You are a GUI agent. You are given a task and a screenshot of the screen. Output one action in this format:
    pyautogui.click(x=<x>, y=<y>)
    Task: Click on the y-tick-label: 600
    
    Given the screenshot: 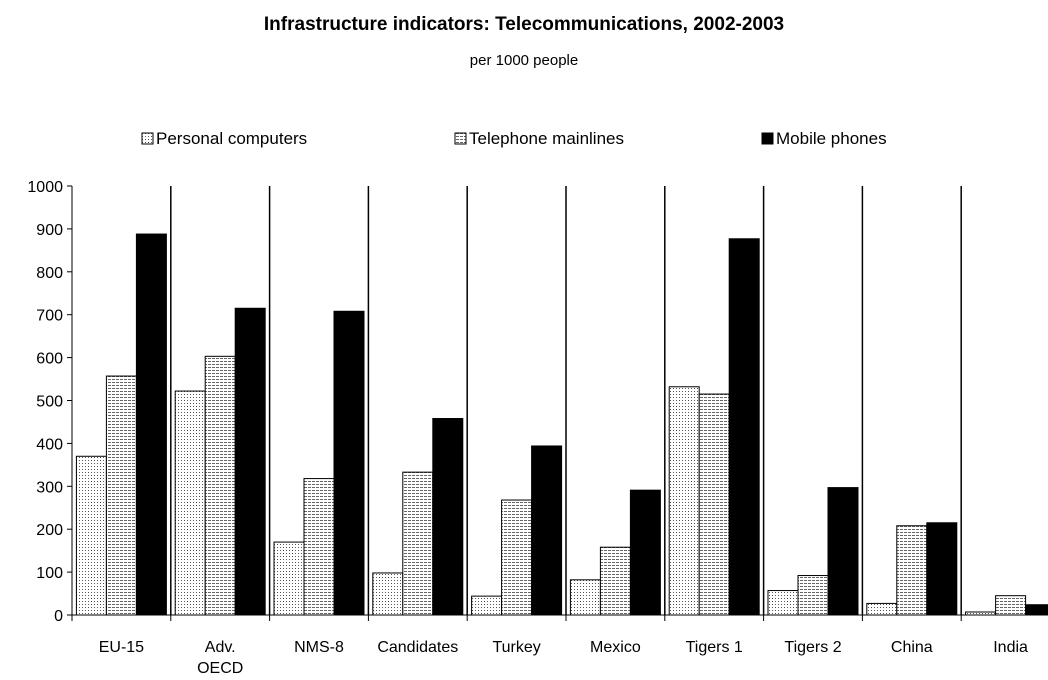 What is the action you would take?
    pyautogui.click(x=49, y=359)
    